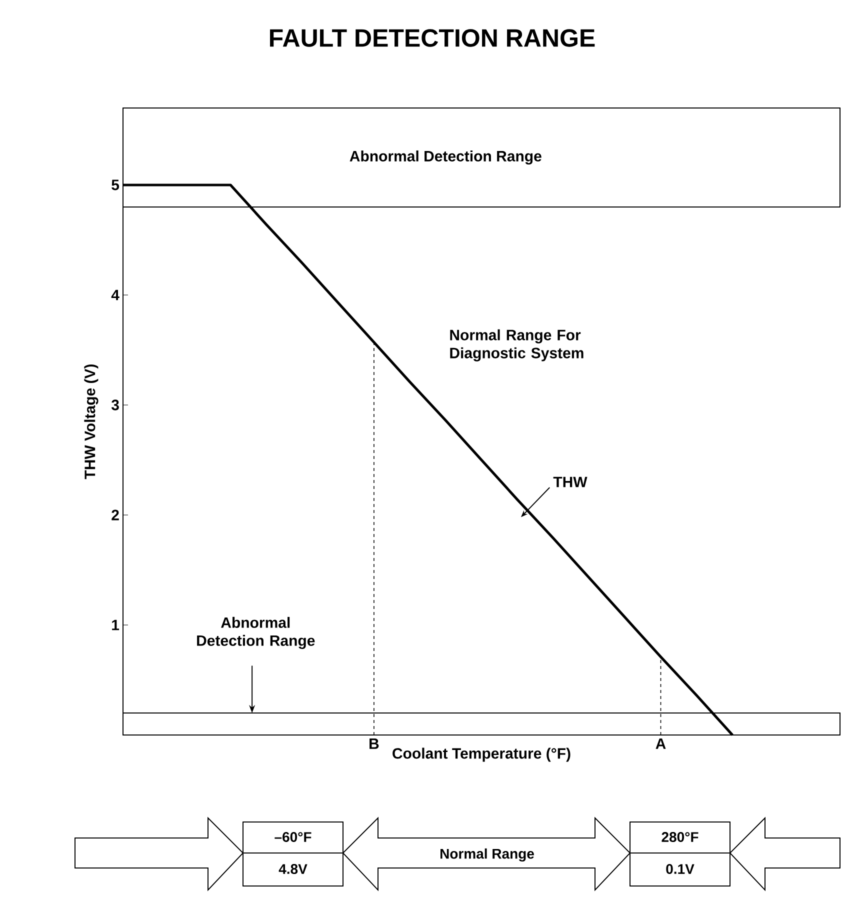  I want to click on text: Normal Range, so click(487, 855).